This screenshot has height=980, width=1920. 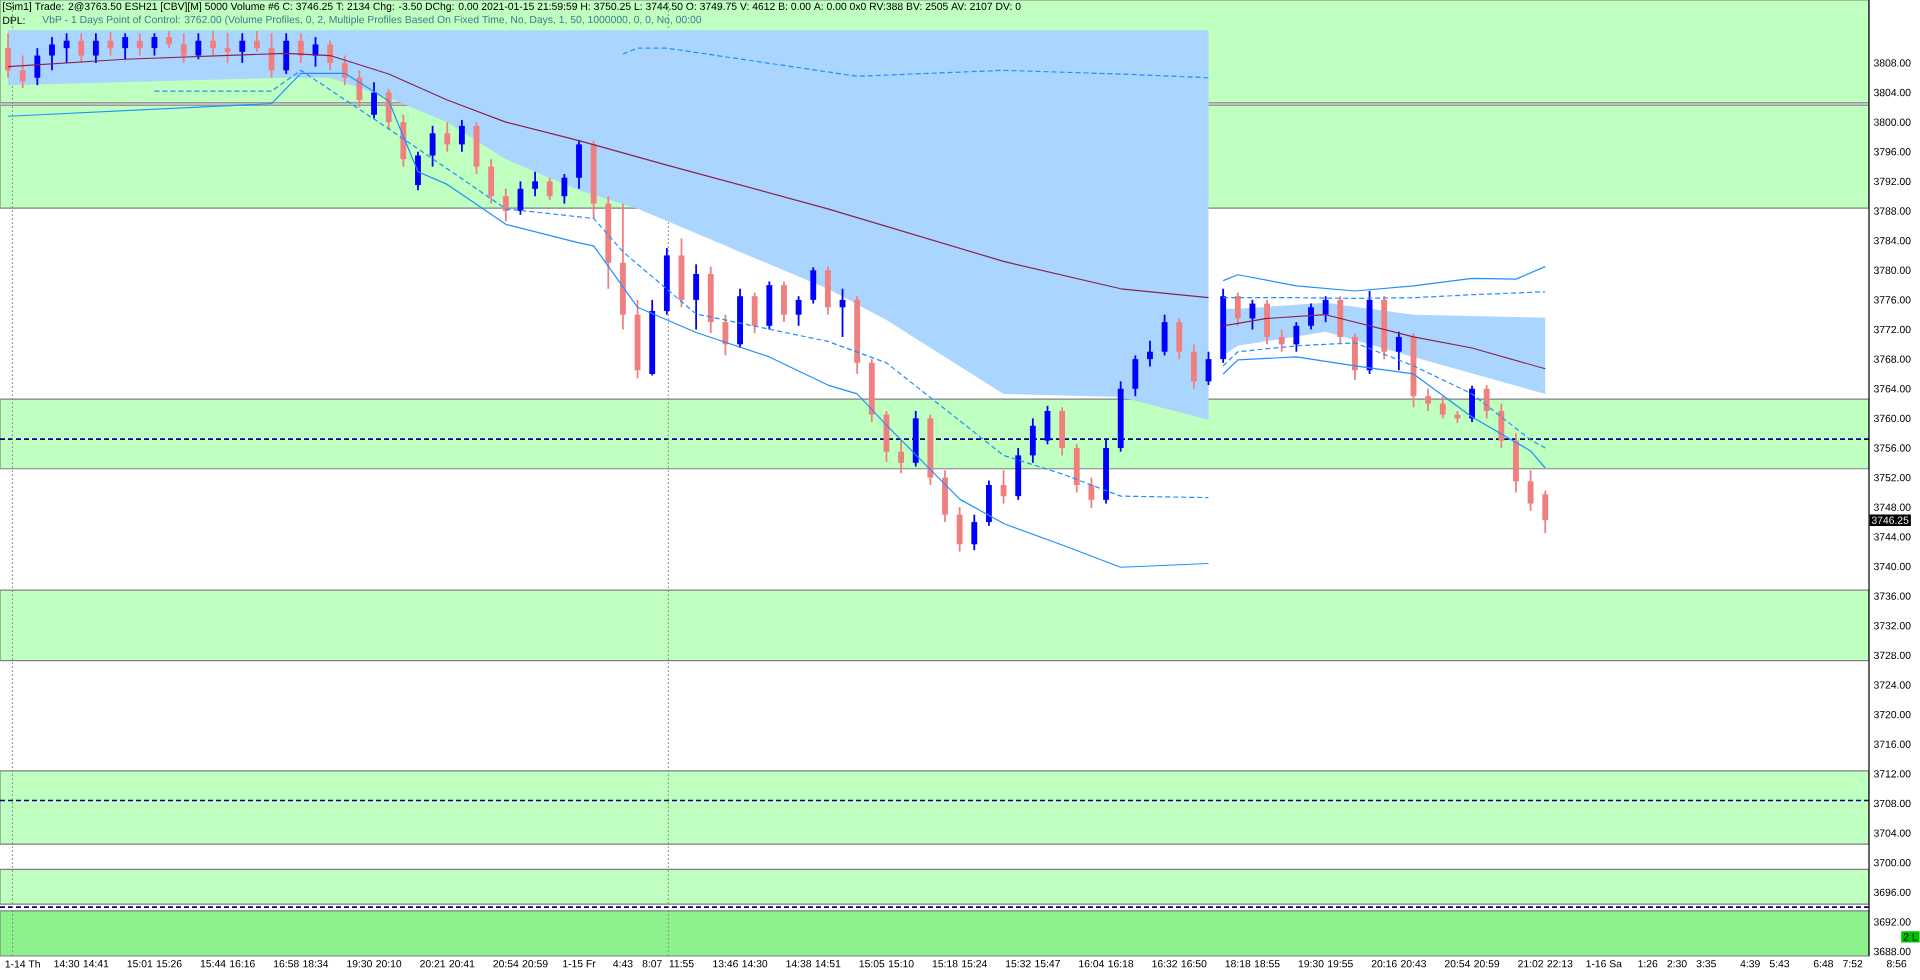 I want to click on annotation: DPL:, so click(x=14, y=20).